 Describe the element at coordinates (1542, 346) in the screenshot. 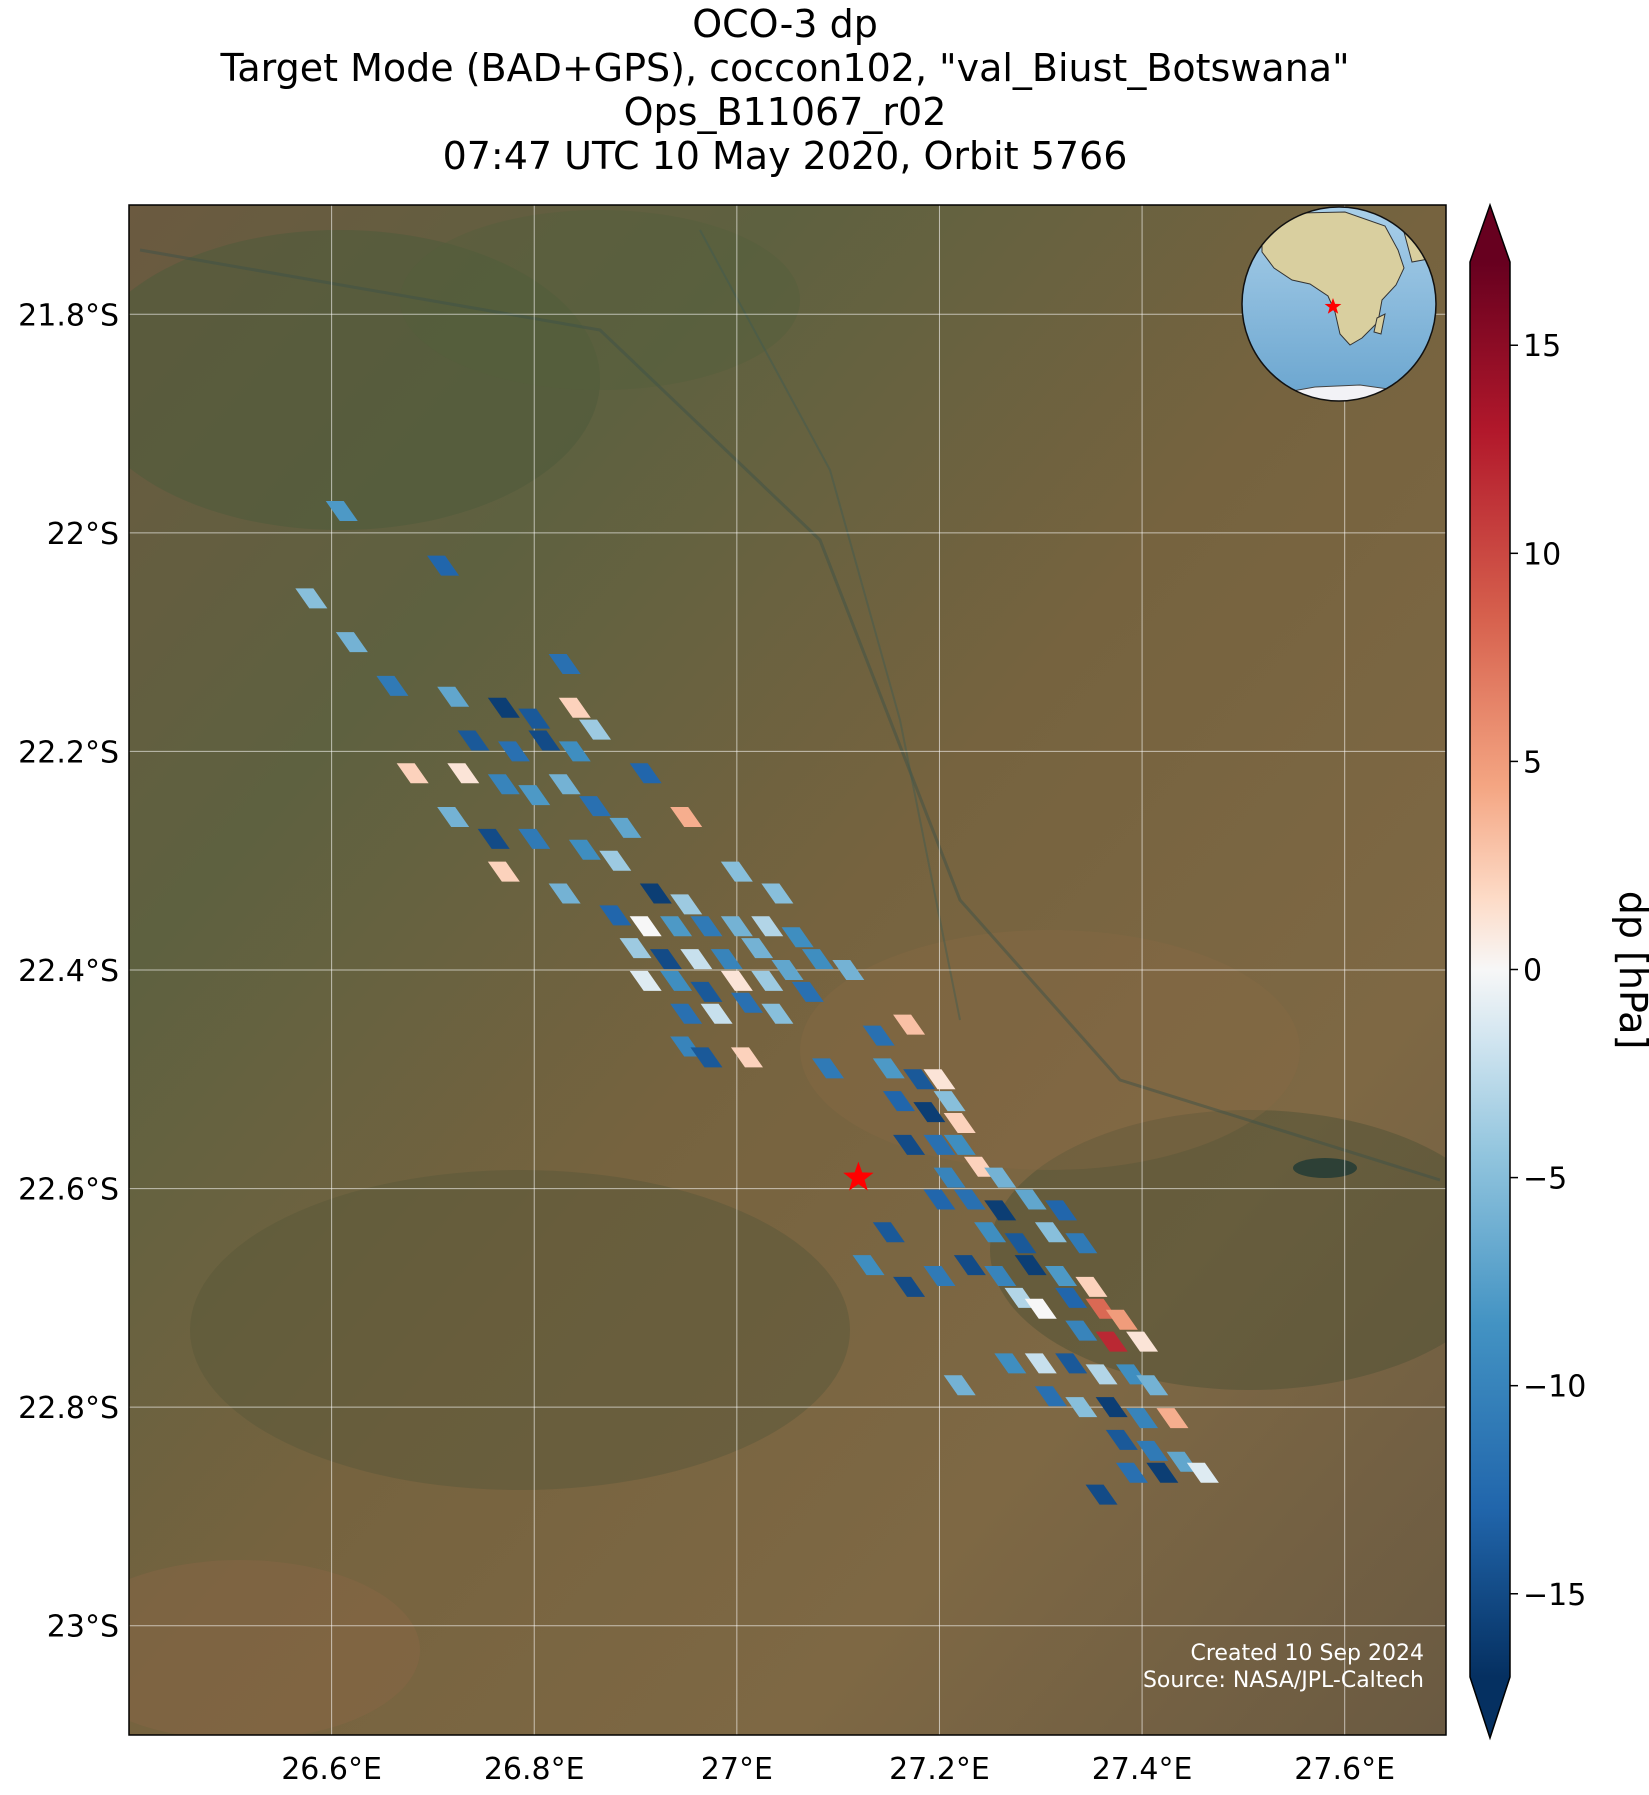

I see `colorbar-tick-label: 15` at that location.